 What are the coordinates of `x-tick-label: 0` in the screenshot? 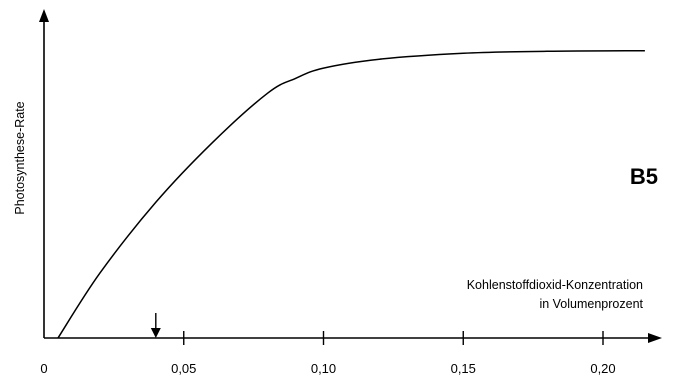 It's located at (43, 368).